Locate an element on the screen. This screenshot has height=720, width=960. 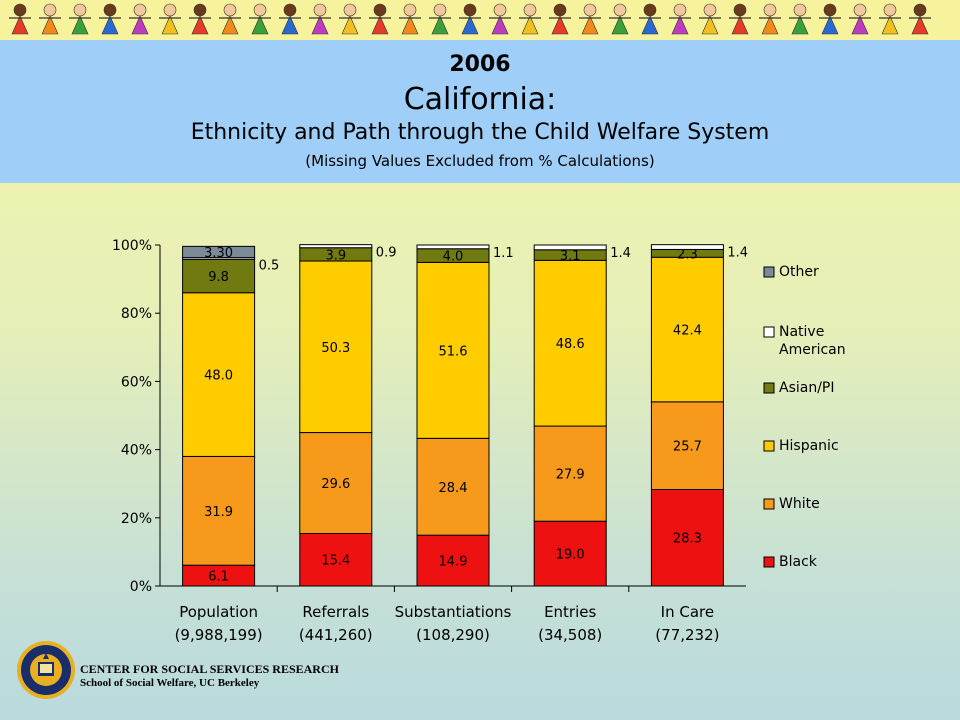
data-label: 27.9 is located at coordinates (570, 475).